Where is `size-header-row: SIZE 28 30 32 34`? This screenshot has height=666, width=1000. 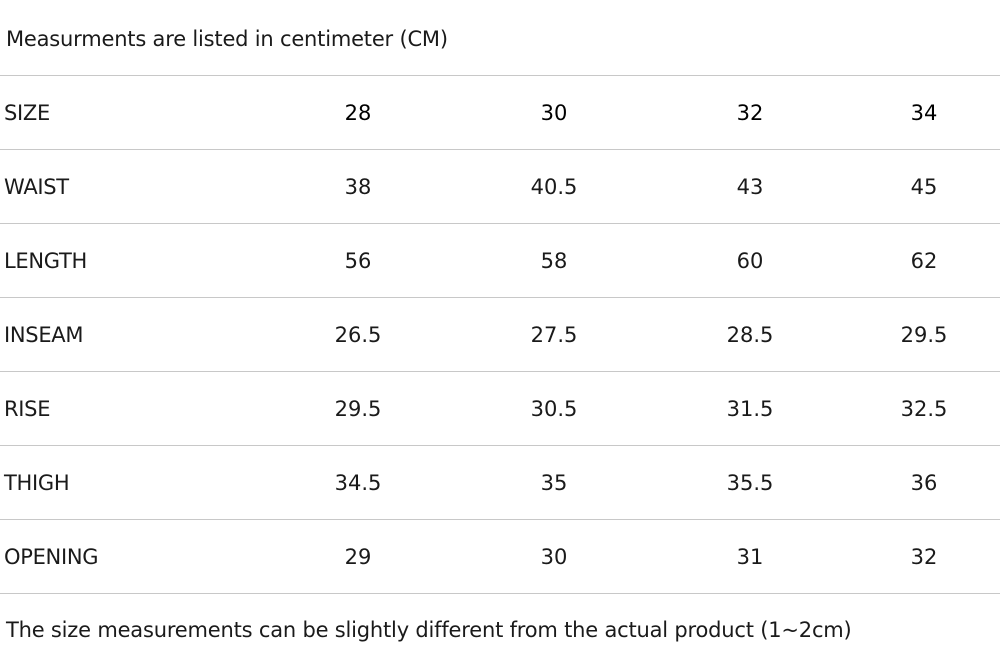 size-header-row: SIZE 28 30 32 34 is located at coordinates (500, 112).